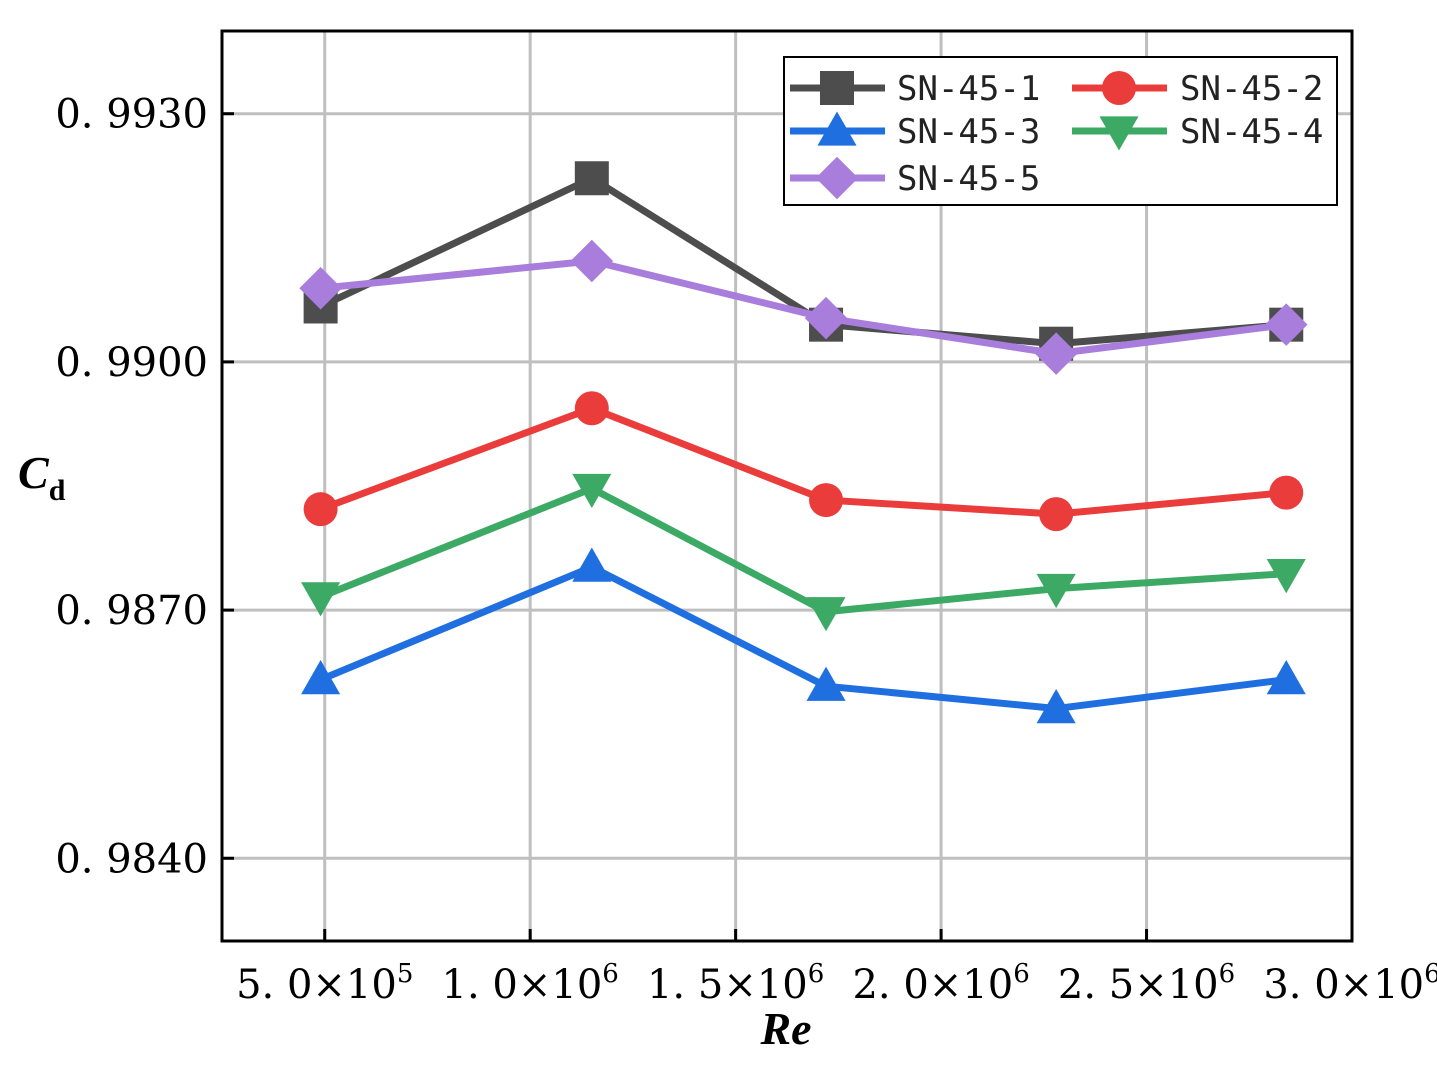 The height and width of the screenshot is (1073, 1437). What do you see at coordinates (274, 985) in the screenshot?
I see `x-tick-mantissa: 5. 0` at bounding box center [274, 985].